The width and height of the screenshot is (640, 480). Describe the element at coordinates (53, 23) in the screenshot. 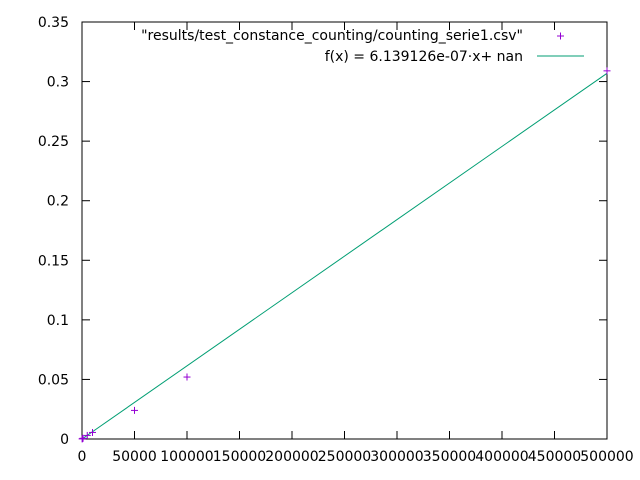

I see `y-tick-label: 0.35` at that location.